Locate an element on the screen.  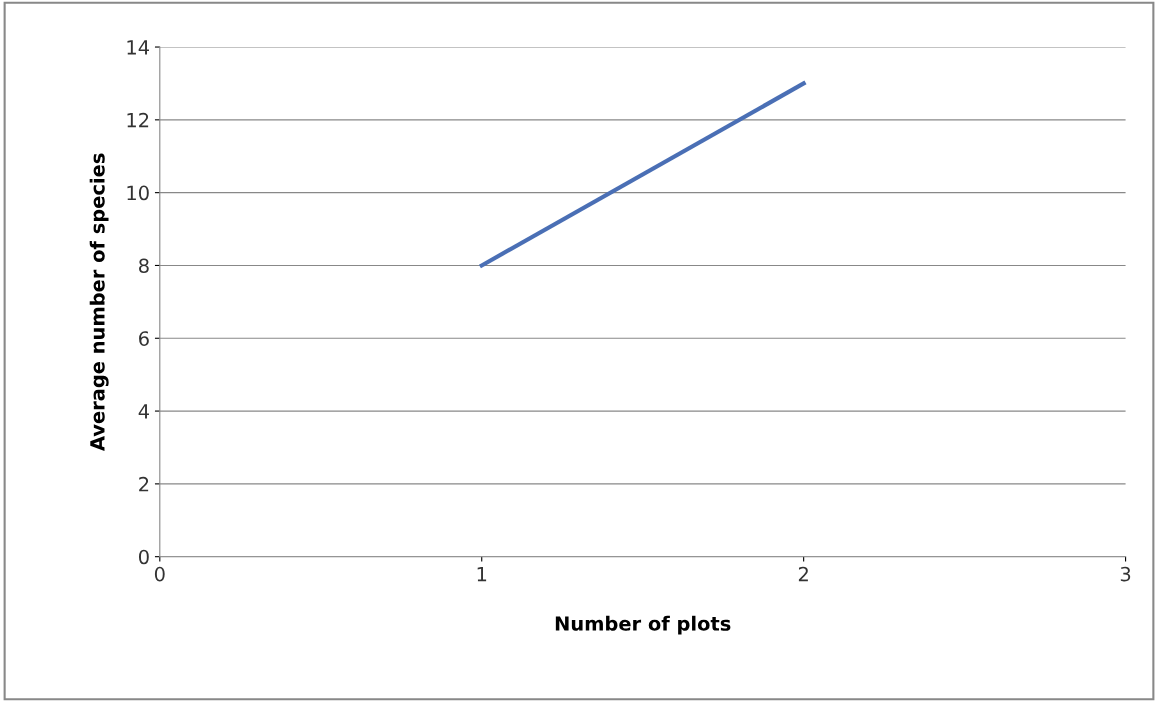
y-tick-label: 0 is located at coordinates (143, 557).